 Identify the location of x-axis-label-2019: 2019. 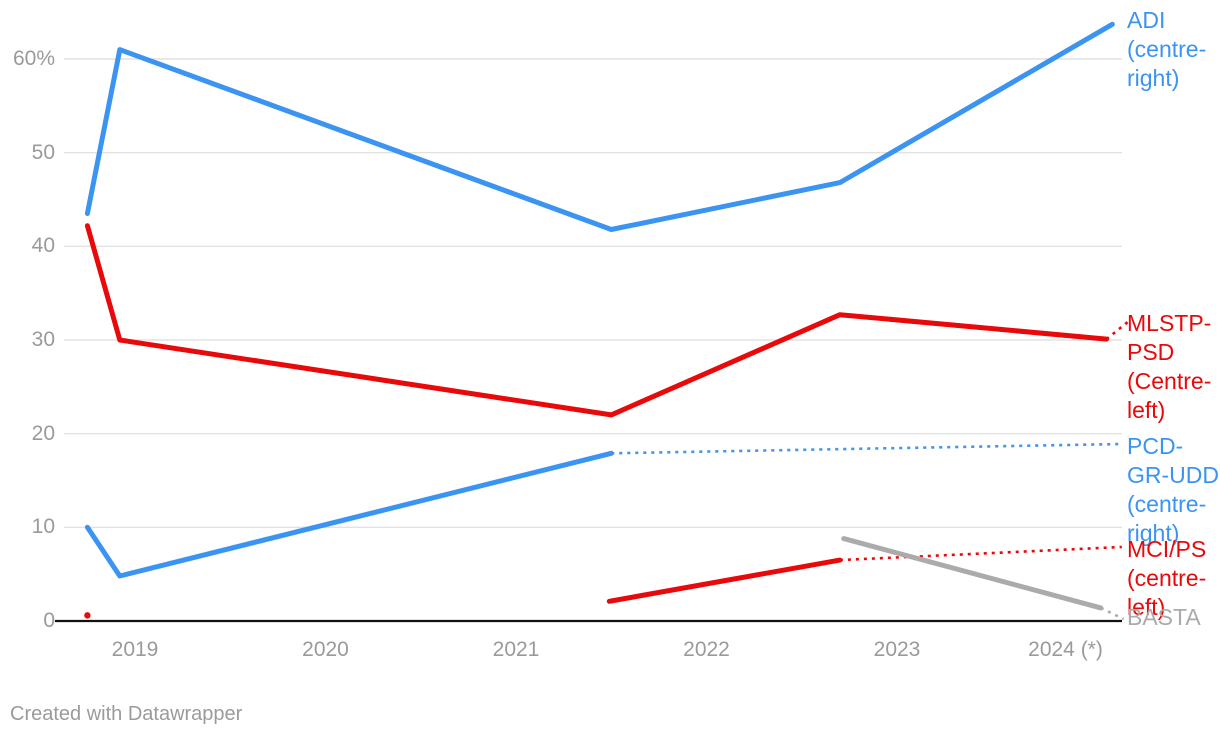
(135, 649).